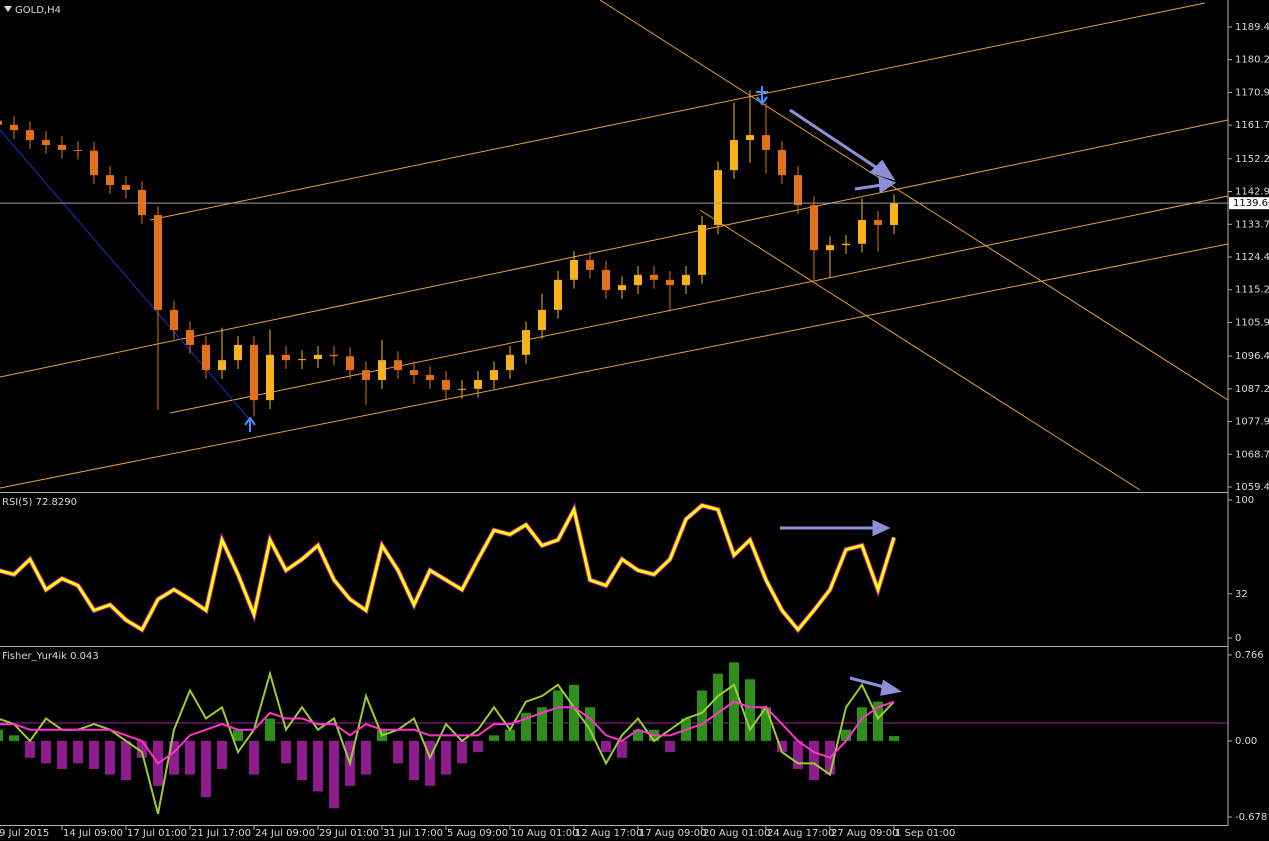  I want to click on current-price-box, so click(1249, 203).